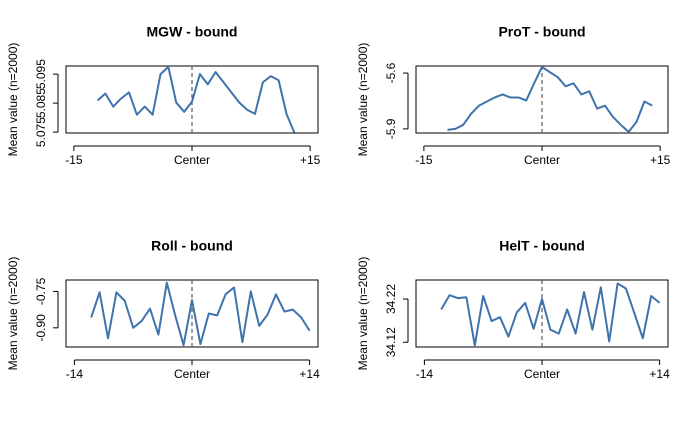 Image resolution: width=700 pixels, height=432 pixels. I want to click on y-tick-label: -5.9, so click(391, 128).